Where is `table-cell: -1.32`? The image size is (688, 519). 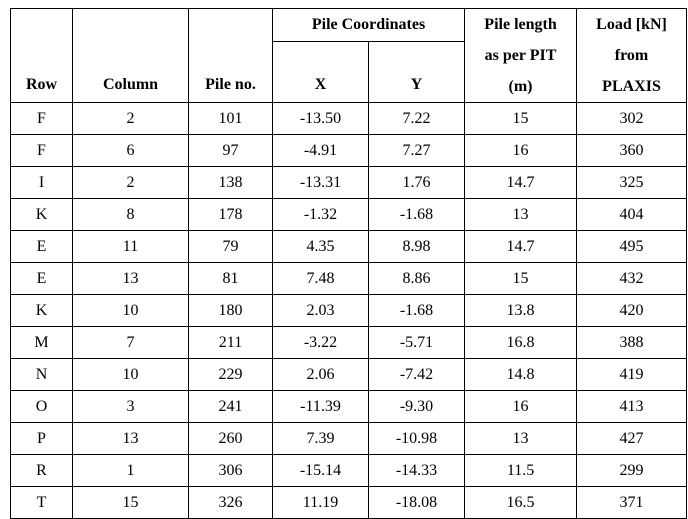 table-cell: -1.32 is located at coordinates (320, 214).